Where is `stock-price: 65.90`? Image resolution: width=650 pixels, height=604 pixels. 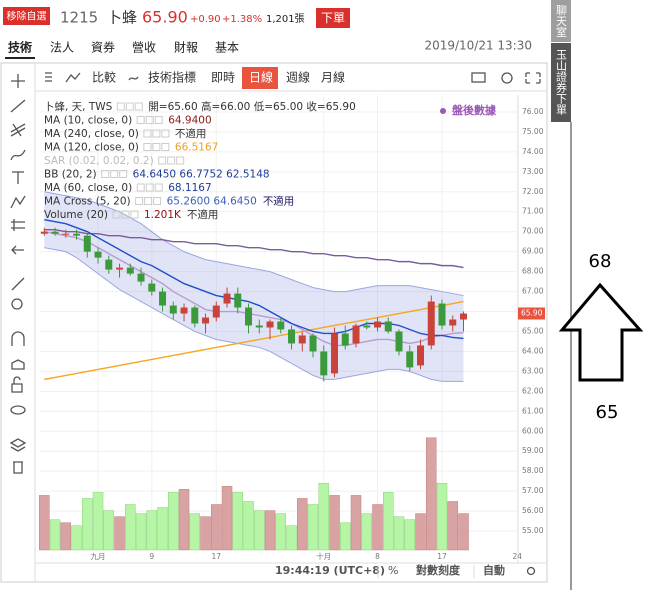
stock-price: 65.90 is located at coordinates (165, 17).